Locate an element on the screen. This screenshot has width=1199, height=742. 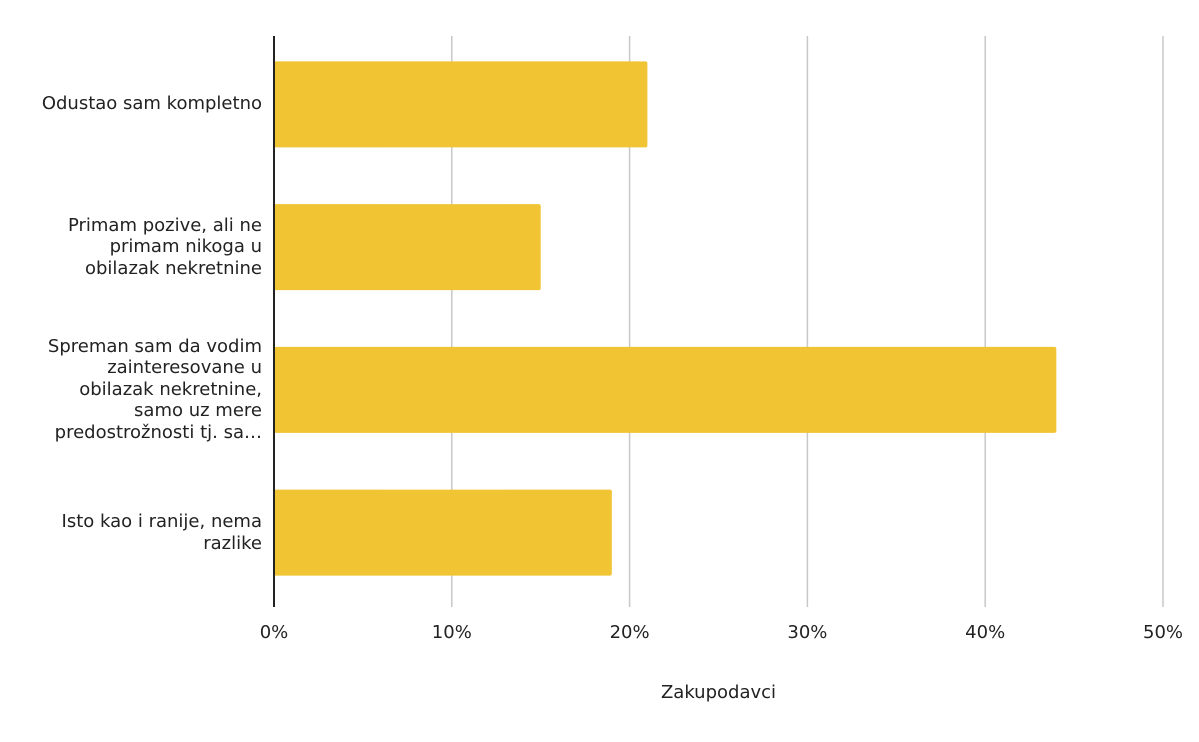
x-axis-title: Zakupodavci is located at coordinates (718, 692).